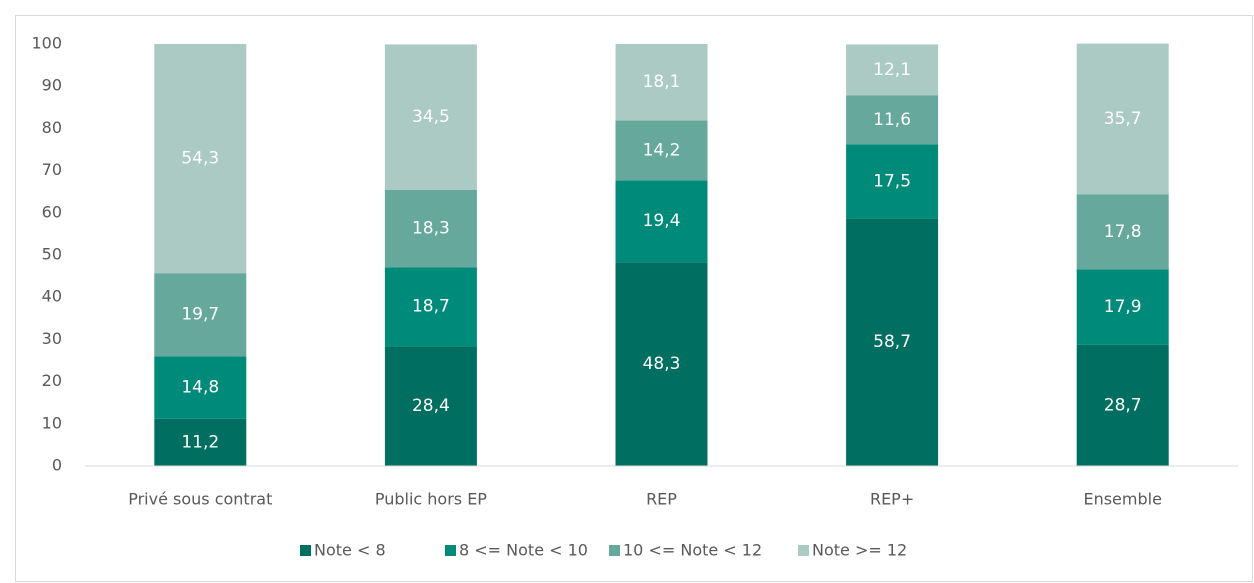  What do you see at coordinates (46, 43) in the screenshot?
I see `y-tick-label: 100` at bounding box center [46, 43].